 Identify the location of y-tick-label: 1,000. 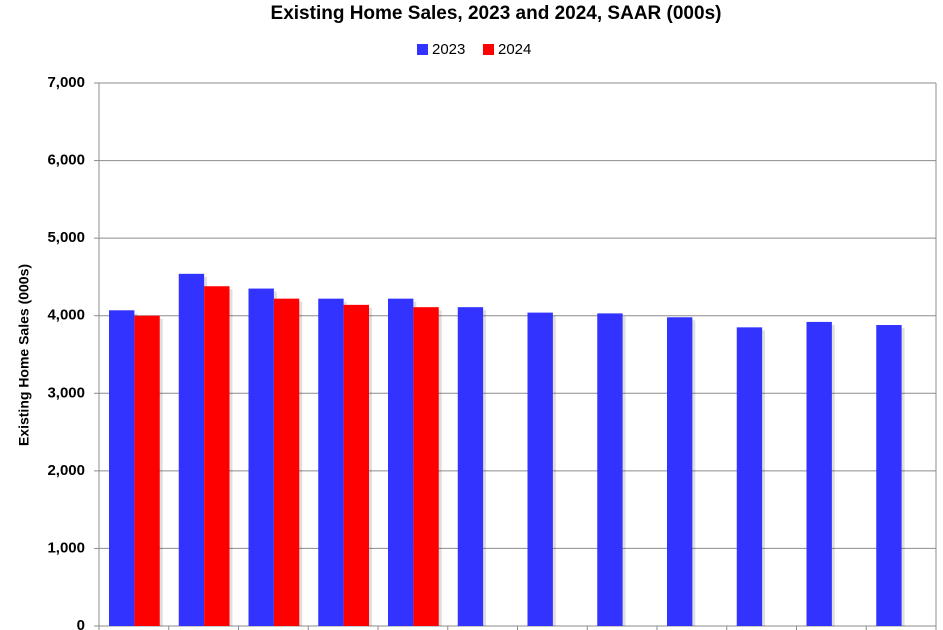
(66, 547).